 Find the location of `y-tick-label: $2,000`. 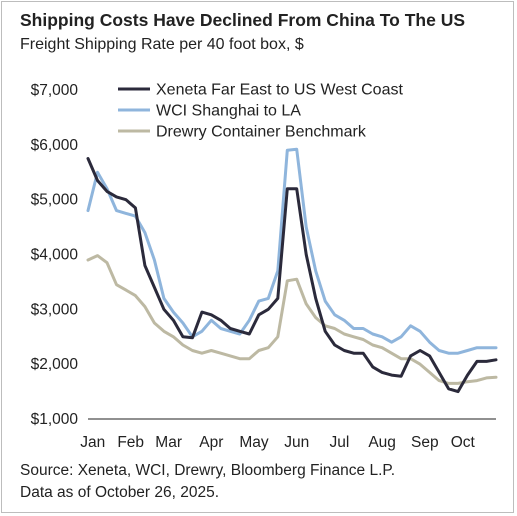

y-tick-label: $2,000 is located at coordinates (55, 364).